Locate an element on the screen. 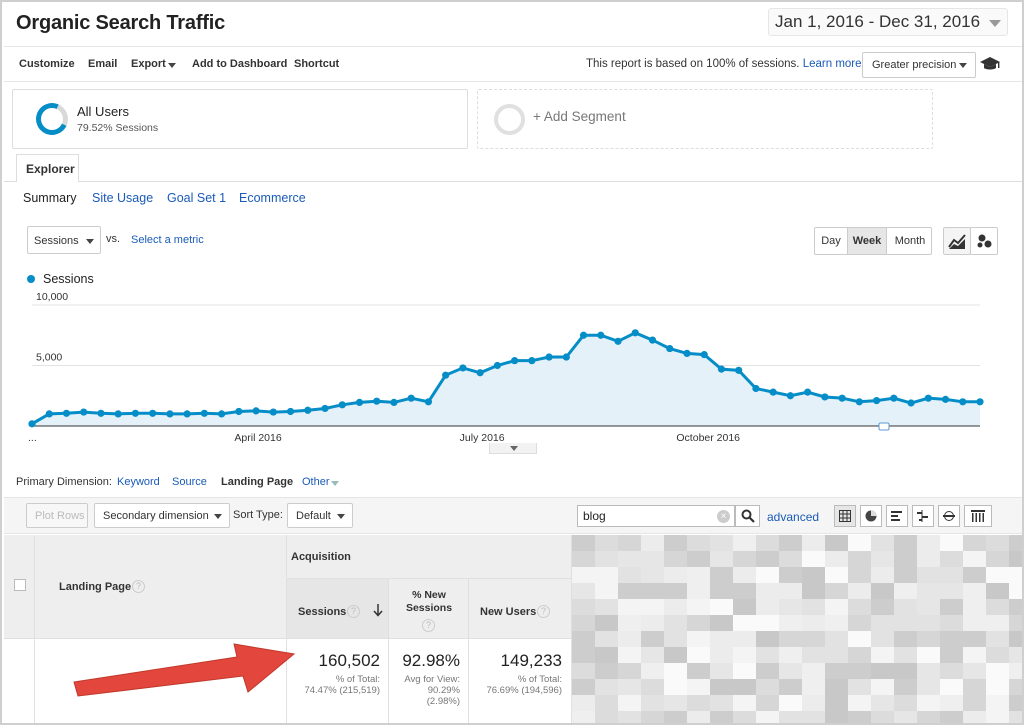 The image size is (1024, 725). dimension-other: Other is located at coordinates (320, 482).